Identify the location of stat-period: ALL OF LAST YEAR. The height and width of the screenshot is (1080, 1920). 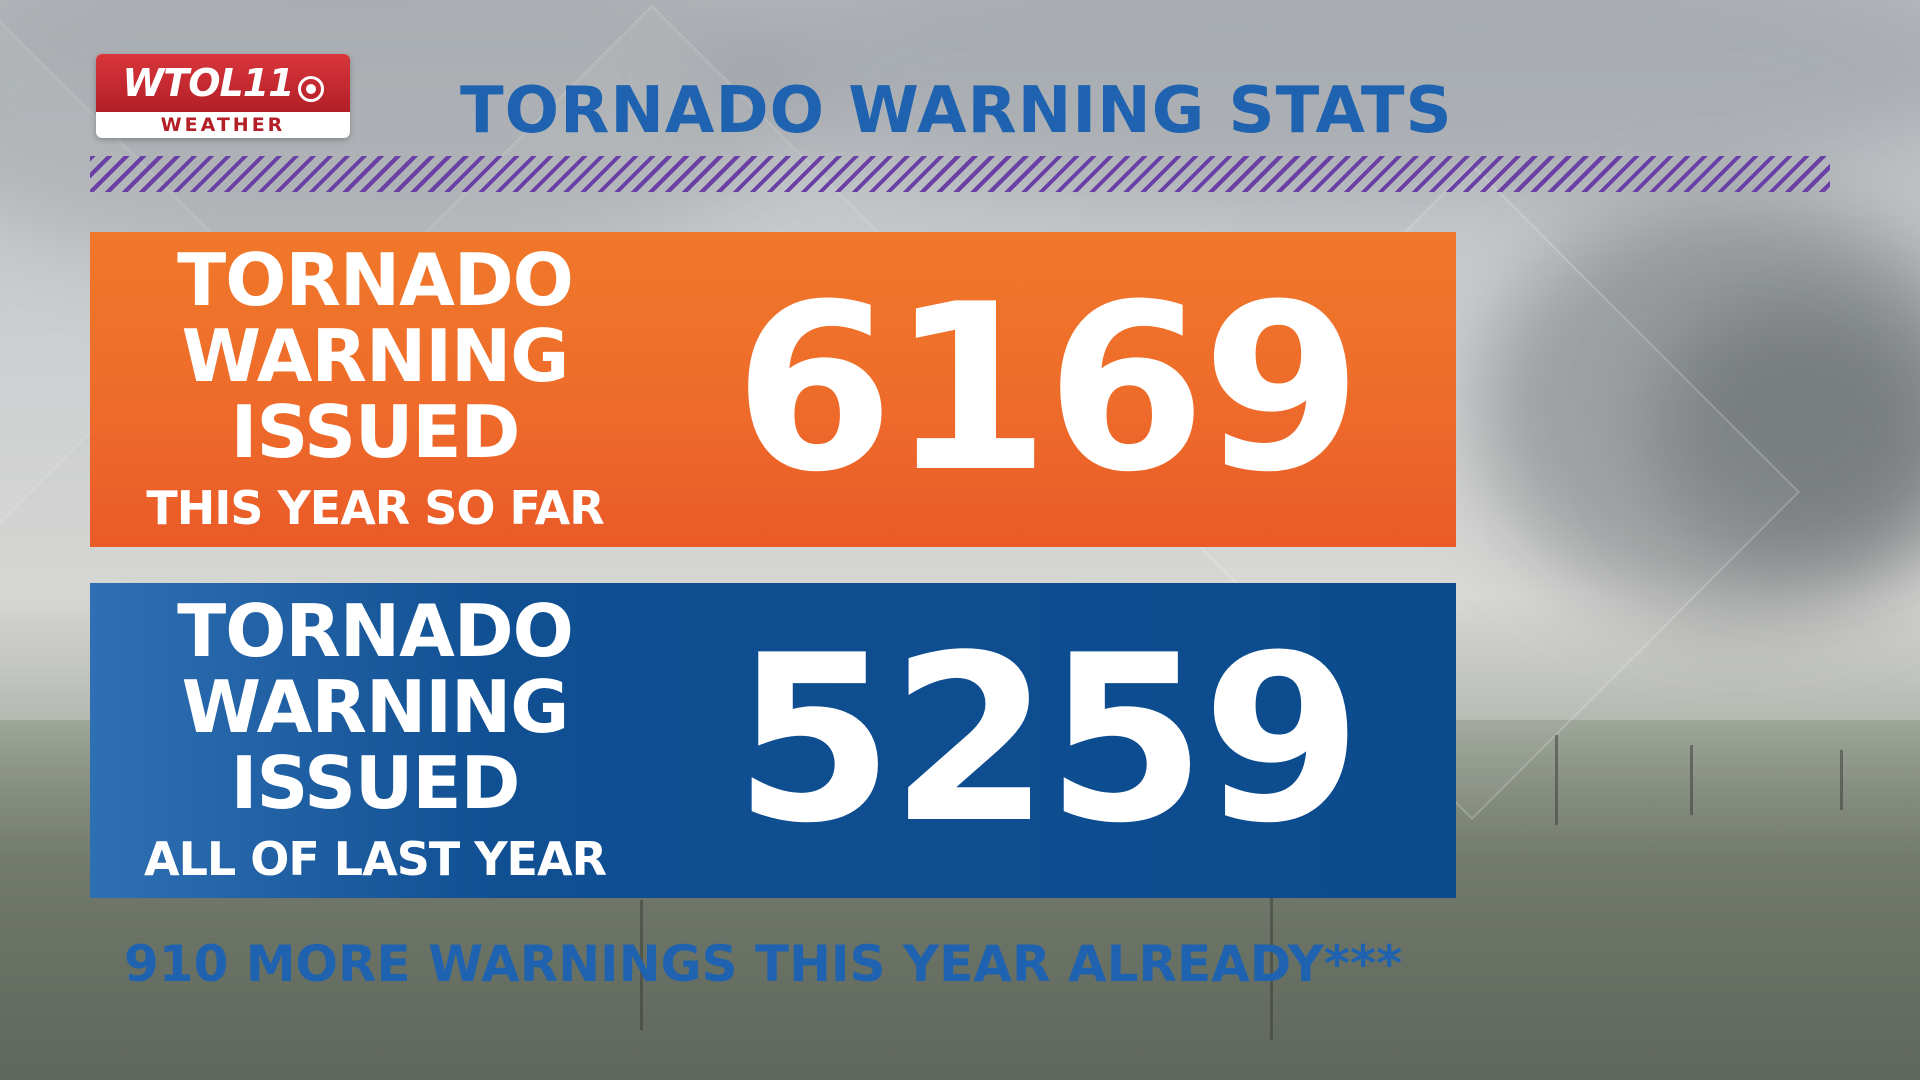
(375, 858).